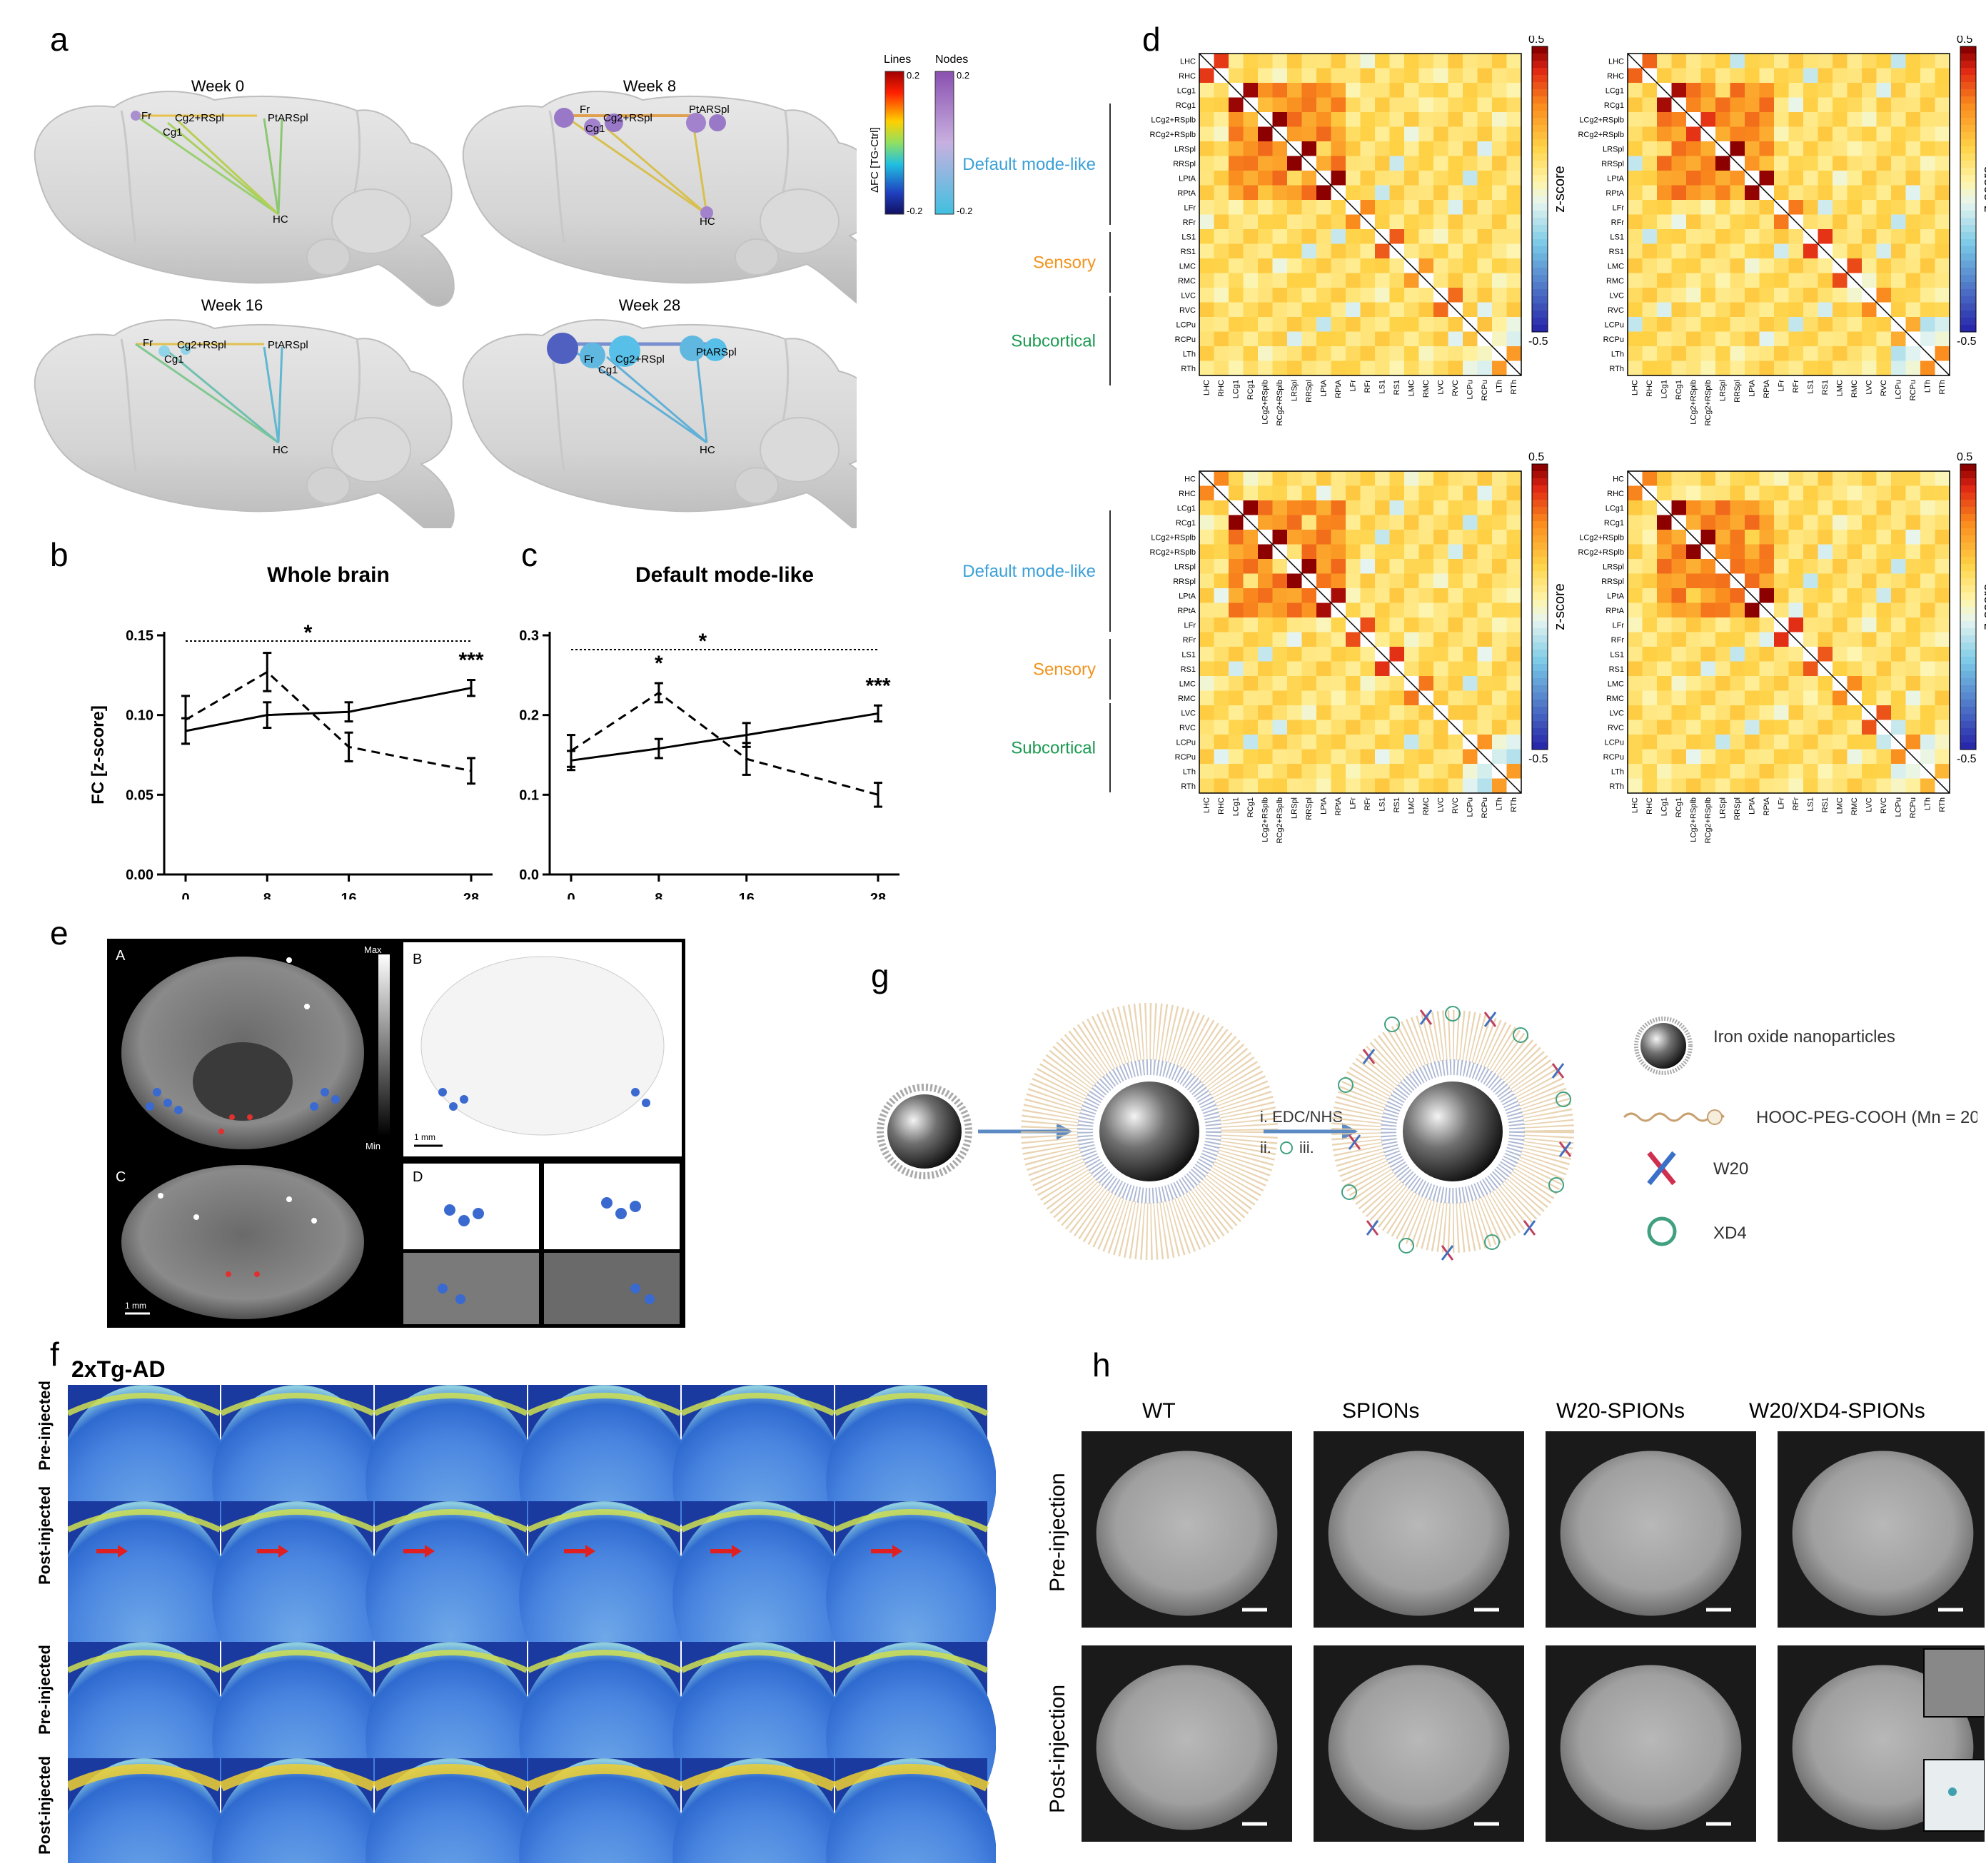 Image resolution: width=1986 pixels, height=1876 pixels. What do you see at coordinates (1189, 222) in the screenshot?
I see `heatmap-row-label: RFr` at bounding box center [1189, 222].